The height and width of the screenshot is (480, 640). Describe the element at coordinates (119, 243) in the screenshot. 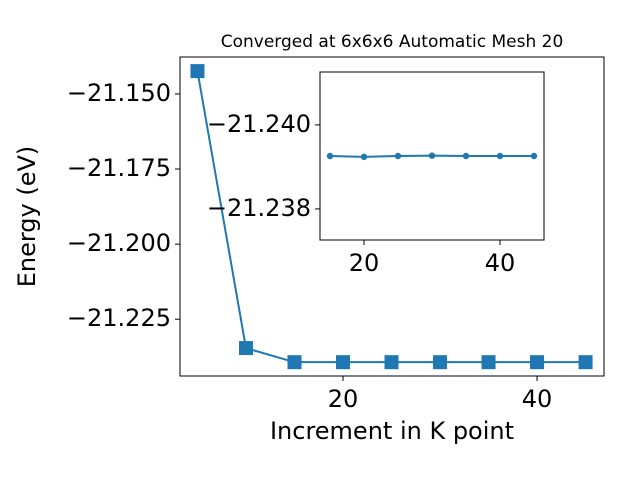

I see `y-tick-label: −21.200` at that location.